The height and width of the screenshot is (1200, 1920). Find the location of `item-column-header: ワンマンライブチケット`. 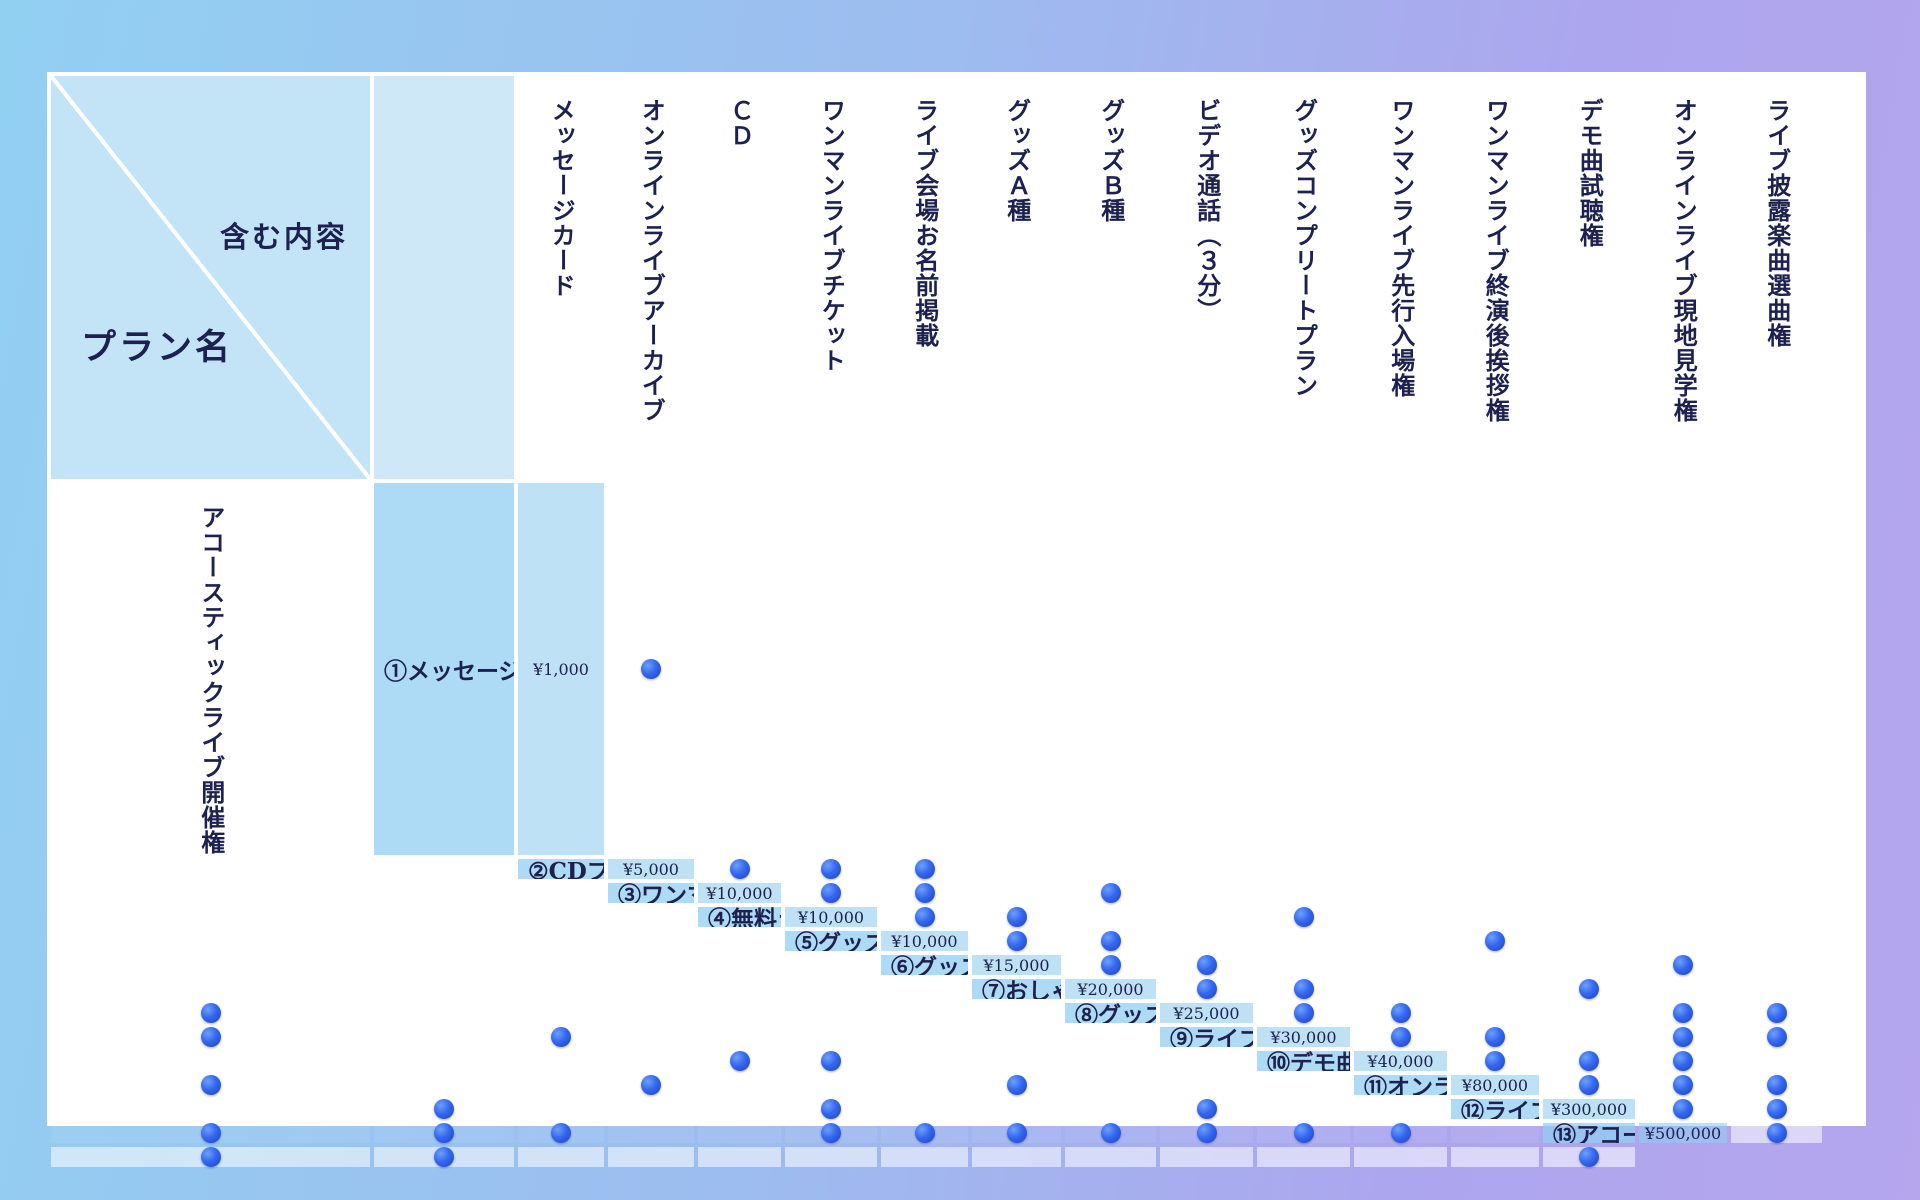

item-column-header: ワンマンライブチケット is located at coordinates (831, 277).